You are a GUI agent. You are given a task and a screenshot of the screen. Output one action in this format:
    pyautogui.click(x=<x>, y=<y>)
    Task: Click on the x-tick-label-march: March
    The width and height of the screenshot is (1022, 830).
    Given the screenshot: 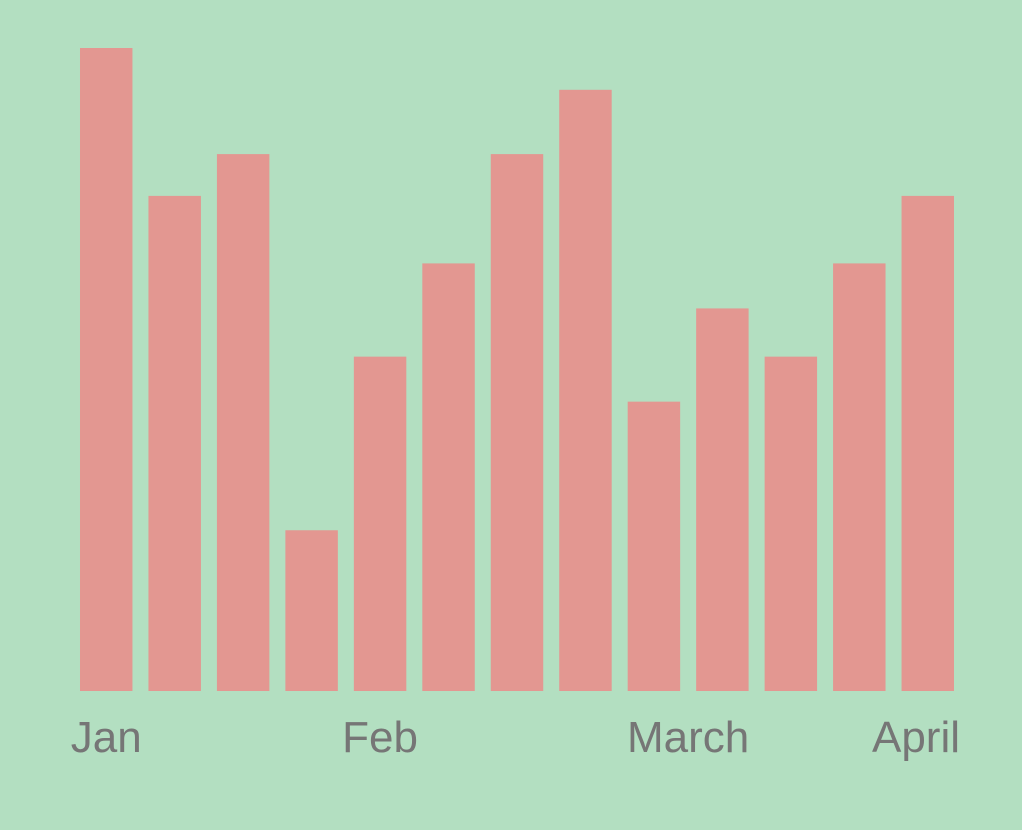 What is the action you would take?
    pyautogui.click(x=688, y=737)
    